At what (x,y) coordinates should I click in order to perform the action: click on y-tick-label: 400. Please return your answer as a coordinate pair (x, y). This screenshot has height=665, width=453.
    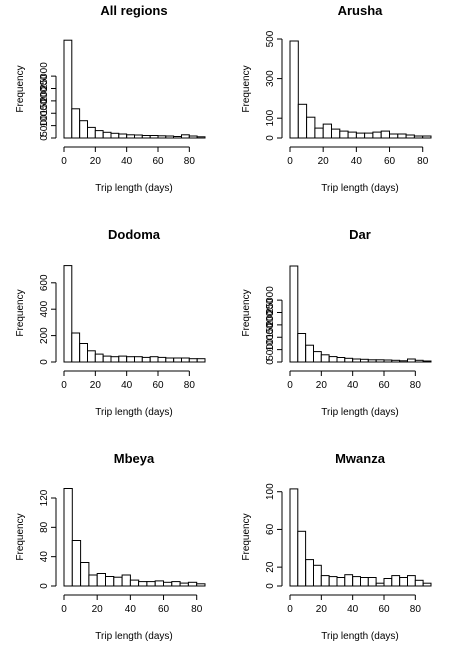
    Looking at the image, I should click on (44, 308).